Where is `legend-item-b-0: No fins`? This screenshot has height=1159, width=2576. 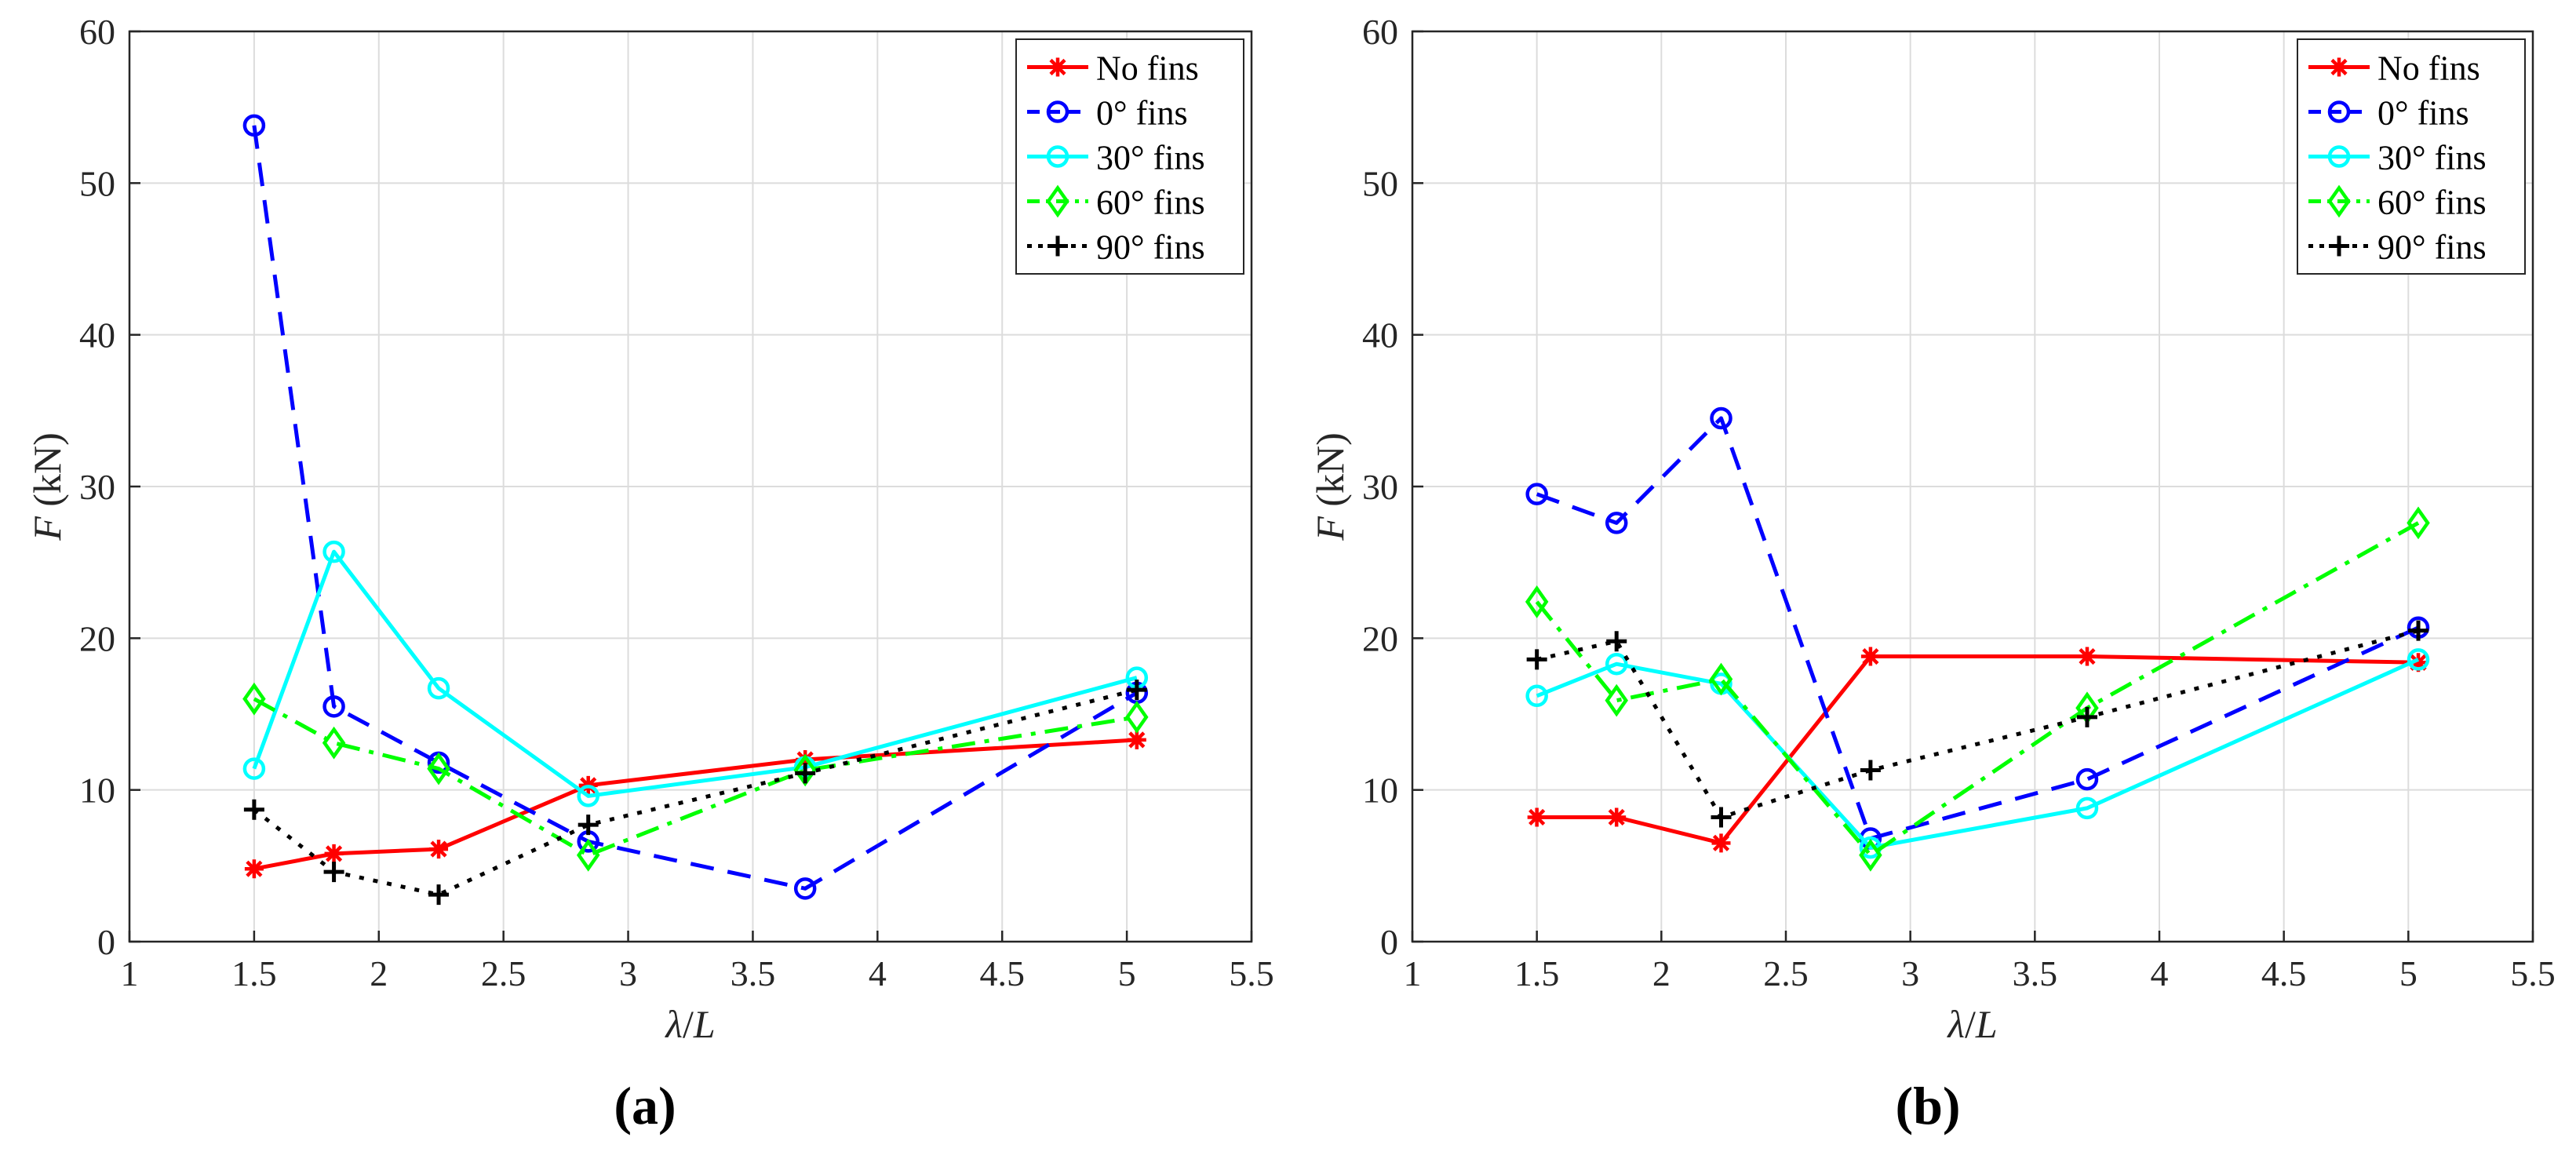
legend-item-b-0: No fins is located at coordinates (2394, 68).